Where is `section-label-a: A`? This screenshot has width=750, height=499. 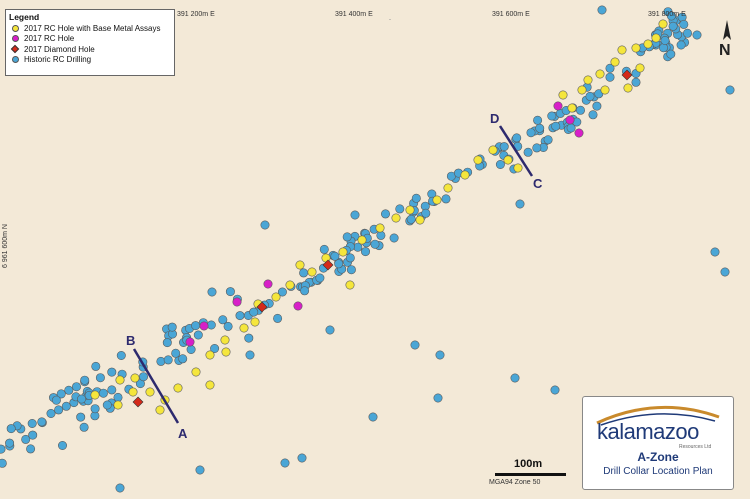
section-label-a: A is located at coordinates (183, 433).